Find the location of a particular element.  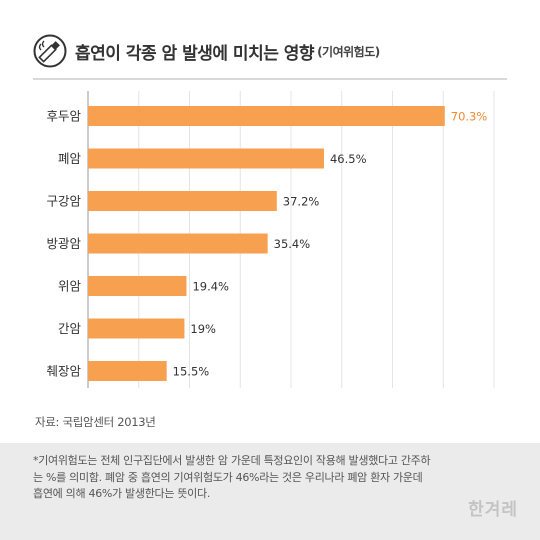

category-label: 폐암 is located at coordinates (70, 158).